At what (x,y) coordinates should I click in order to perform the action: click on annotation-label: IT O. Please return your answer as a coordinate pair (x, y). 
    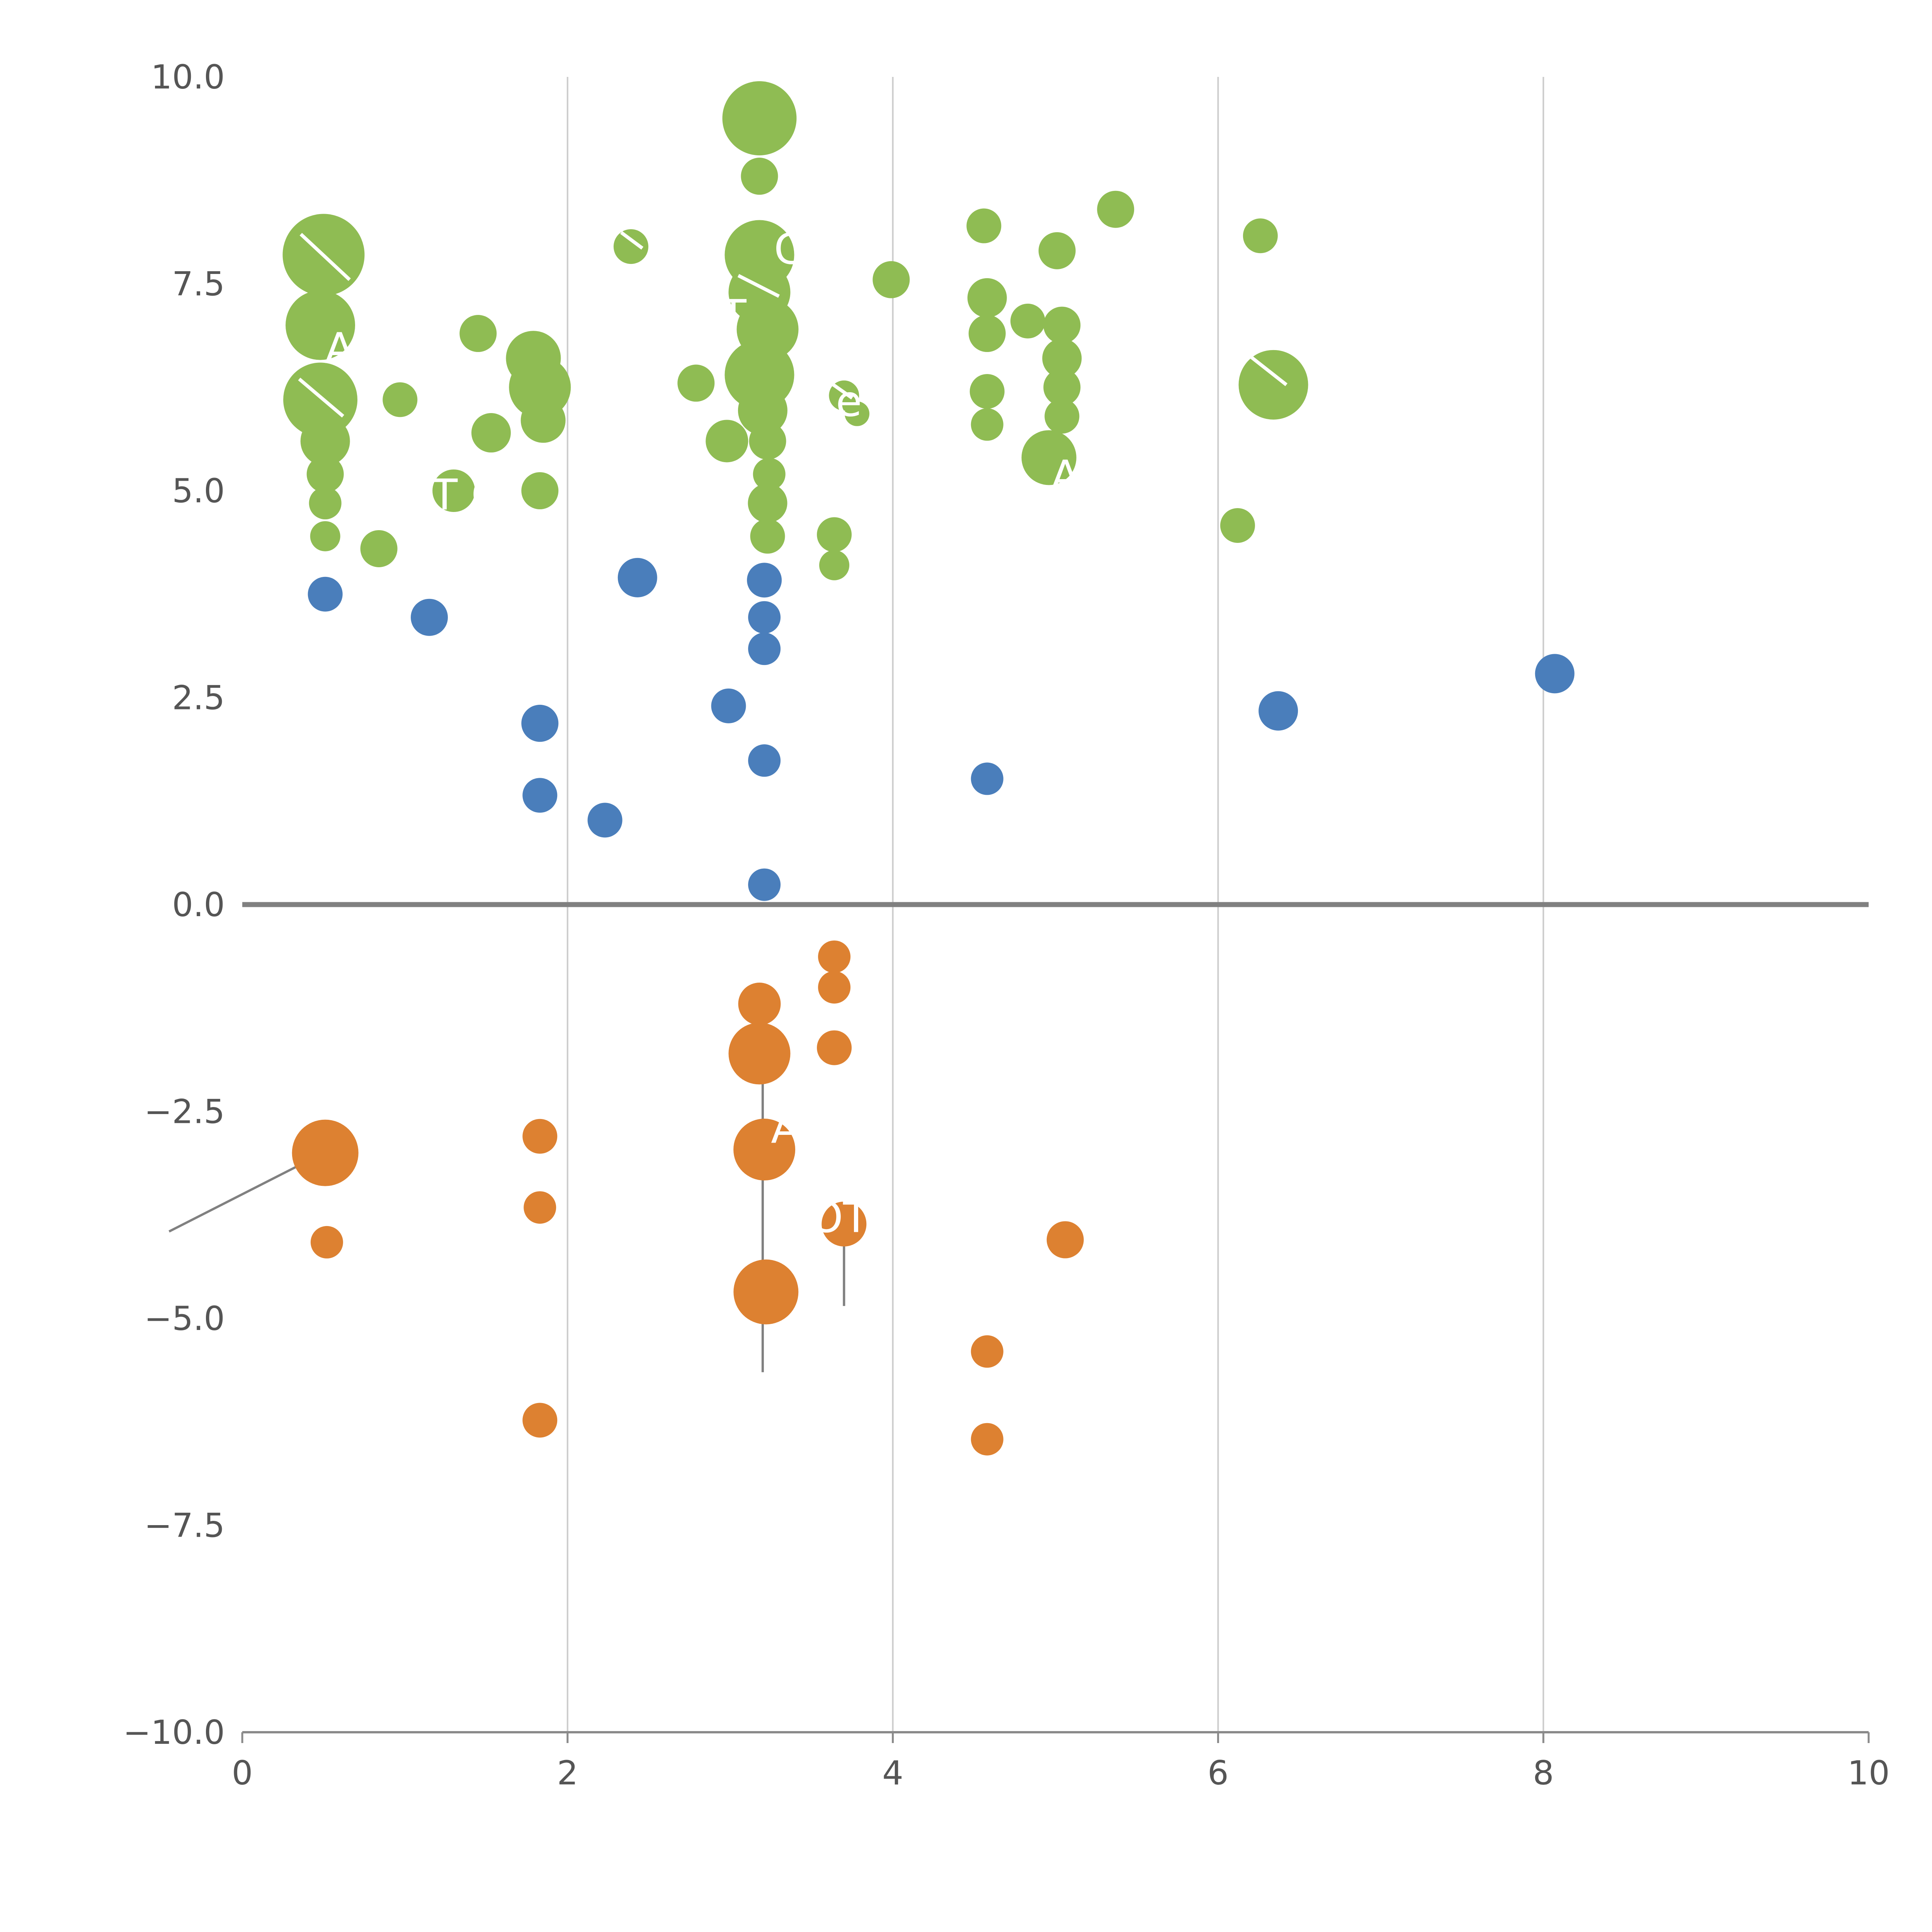
    Looking at the image, I should click on (462, 495).